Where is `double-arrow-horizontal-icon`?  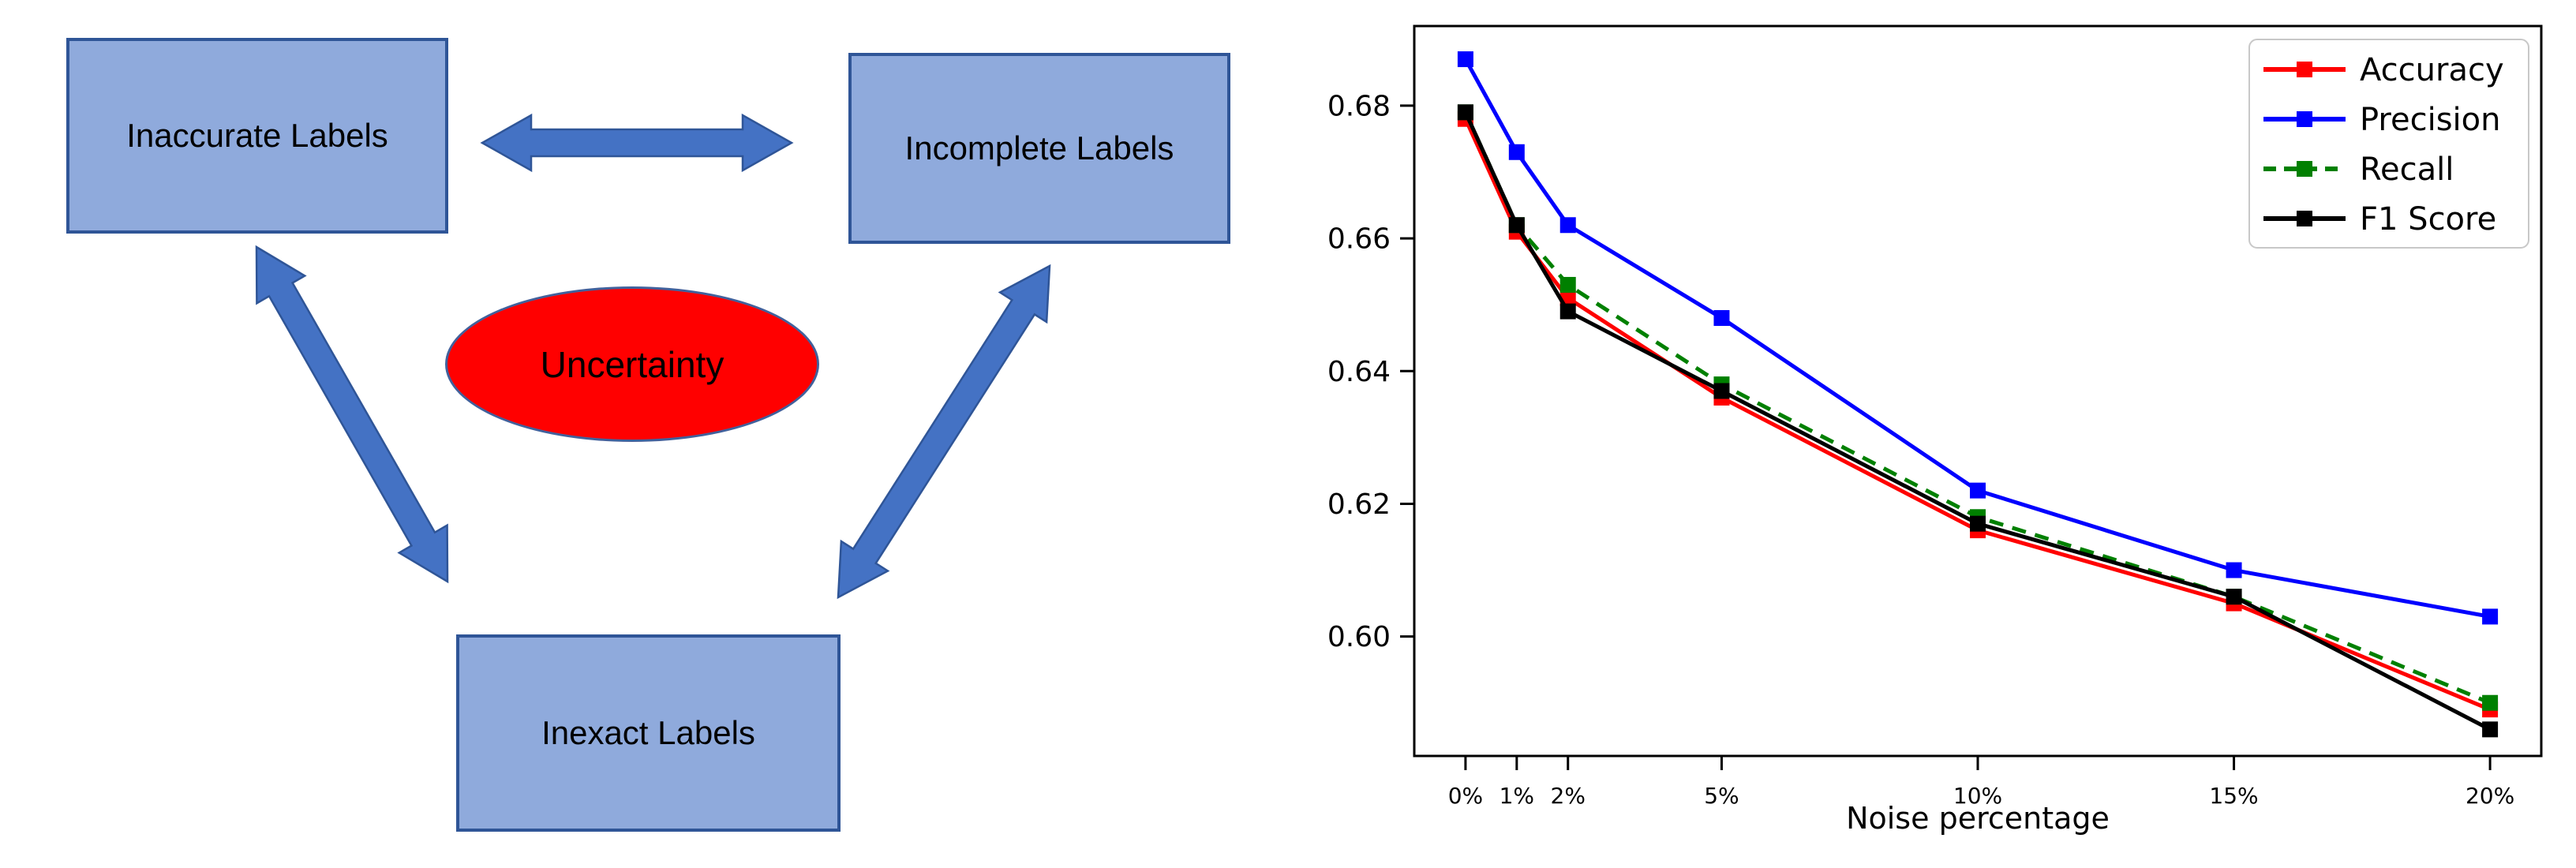
double-arrow-horizontal-icon is located at coordinates (637, 143).